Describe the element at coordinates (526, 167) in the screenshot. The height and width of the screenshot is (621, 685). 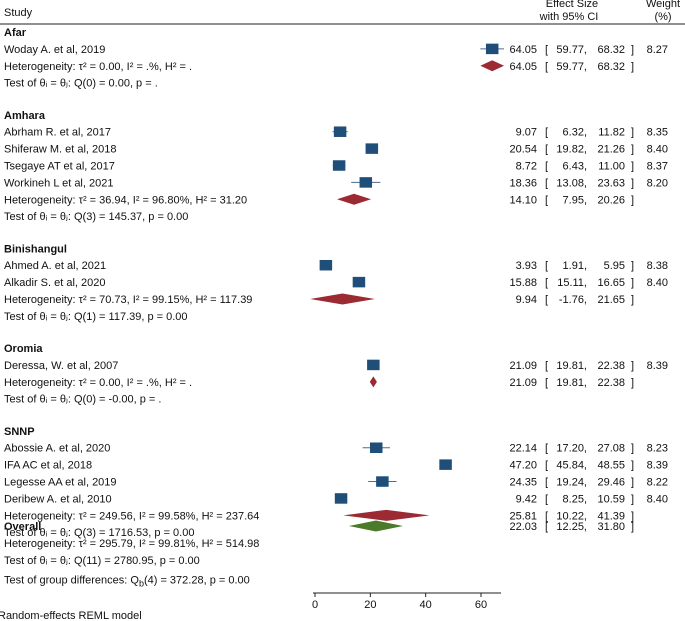
I see `ci-part: 8.72` at that location.